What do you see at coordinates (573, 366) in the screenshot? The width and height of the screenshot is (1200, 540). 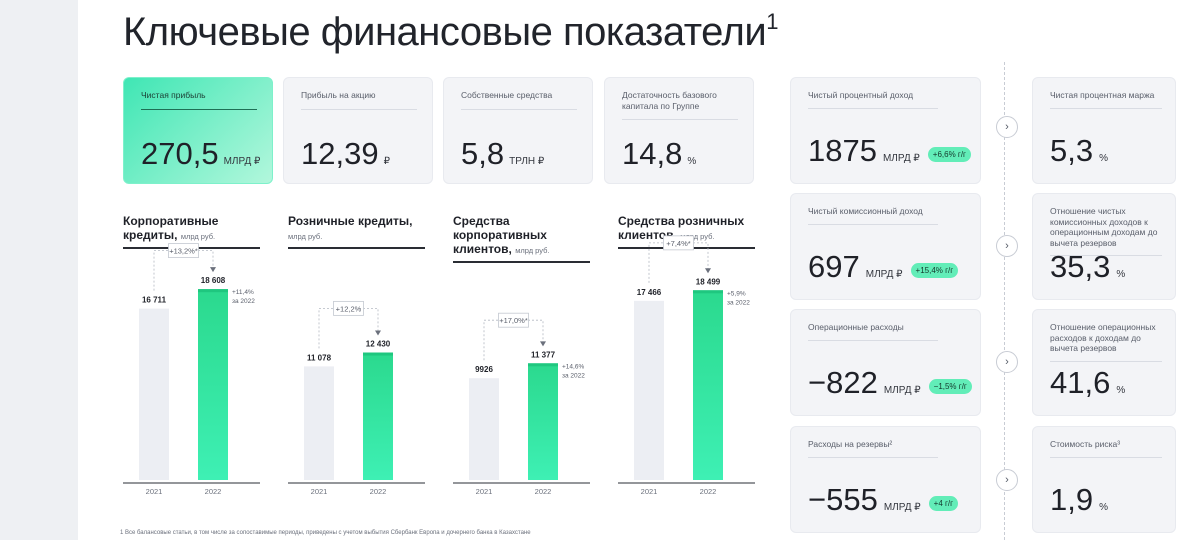 I see `annotation-label: +14,6%` at bounding box center [573, 366].